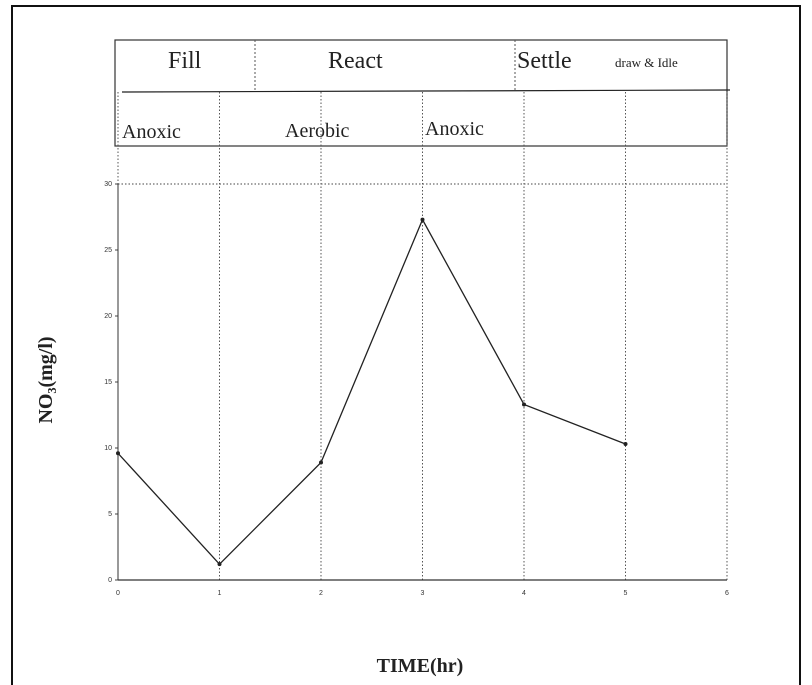 The width and height of the screenshot is (812, 685). Describe the element at coordinates (46, 379) in the screenshot. I see `y-axis-label: NO₃(mg/l)` at that location.